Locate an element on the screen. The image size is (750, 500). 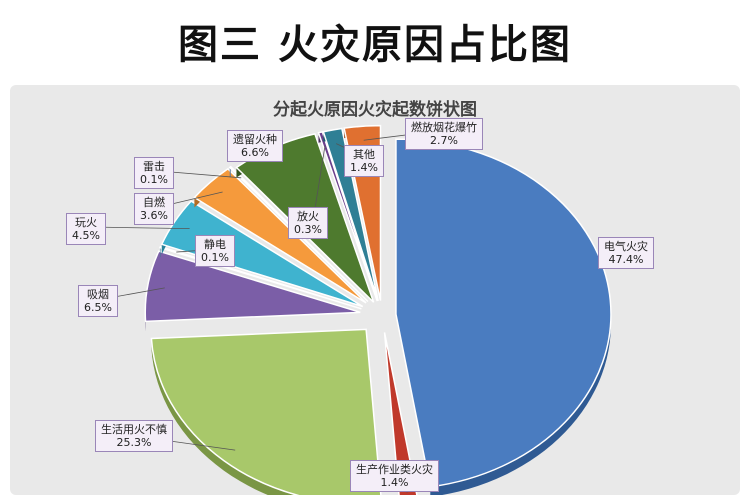
slice-name: 燃放烟花爆竹 is located at coordinates (444, 127).